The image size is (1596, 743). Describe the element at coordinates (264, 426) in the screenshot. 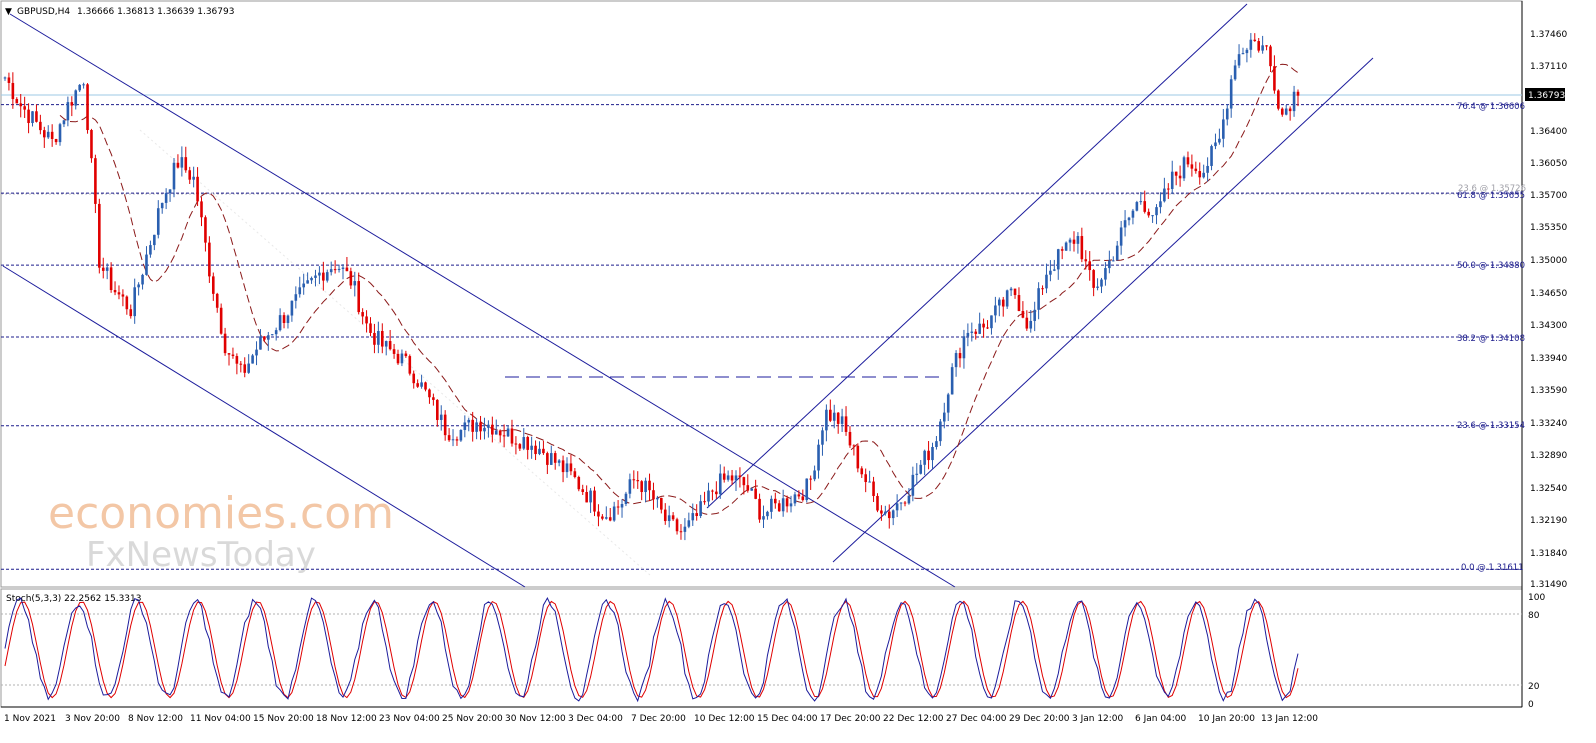

I see `down-channel-lower` at that location.